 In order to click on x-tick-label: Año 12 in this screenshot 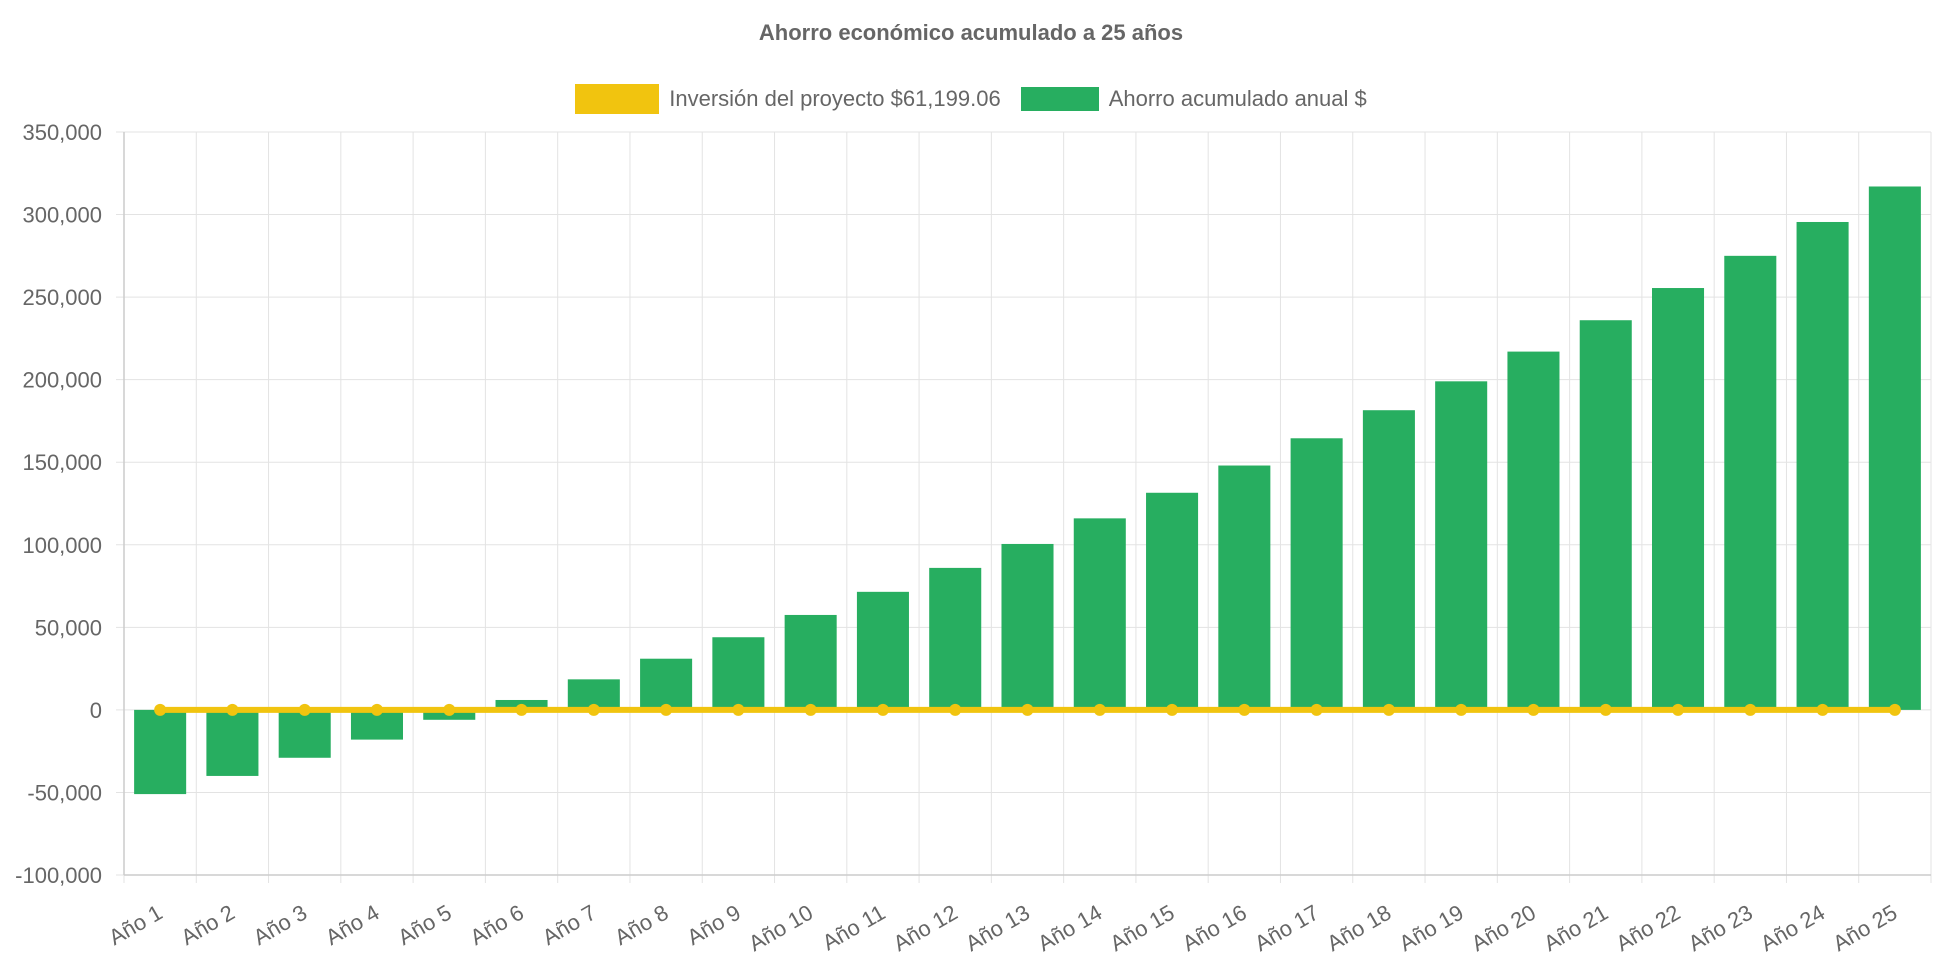, I will do `click(925, 928)`.